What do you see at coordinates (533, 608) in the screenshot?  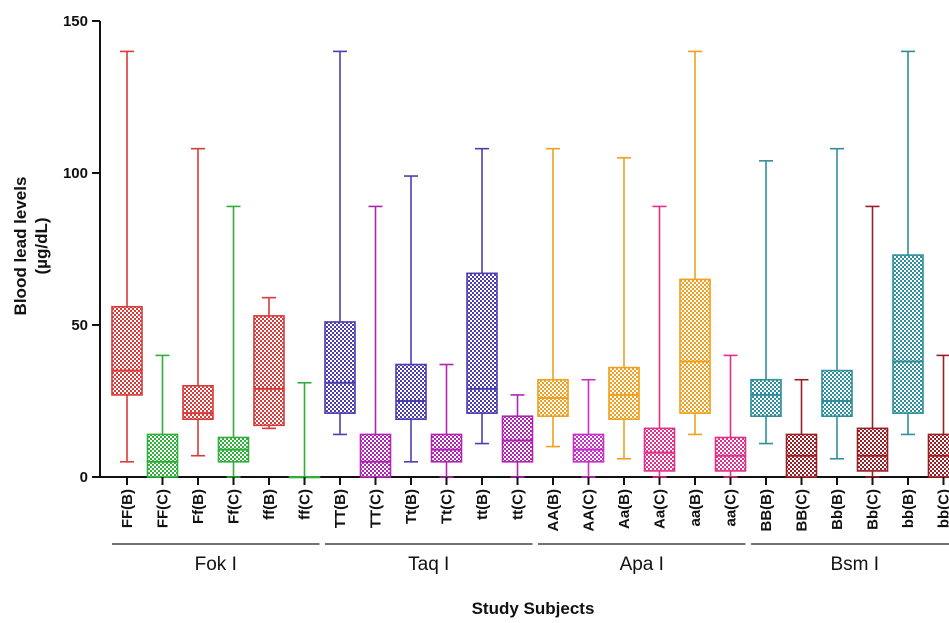 I see `x-axis-title: Study Subjects` at bounding box center [533, 608].